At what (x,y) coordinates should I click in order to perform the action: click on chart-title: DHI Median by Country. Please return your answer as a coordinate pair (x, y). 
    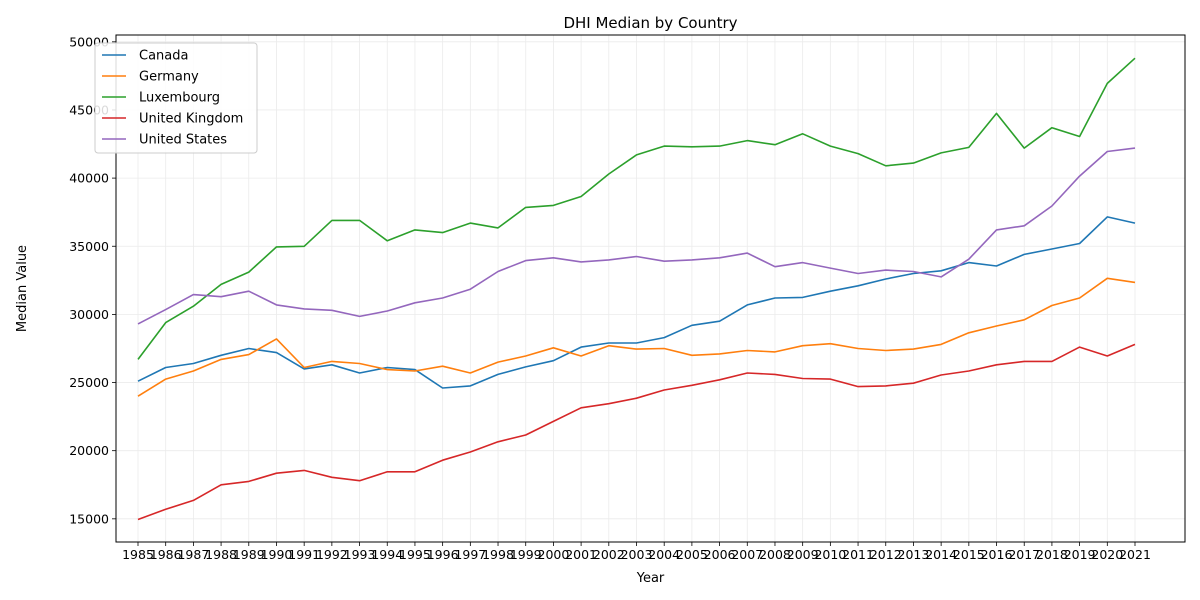
    Looking at the image, I should click on (650, 23).